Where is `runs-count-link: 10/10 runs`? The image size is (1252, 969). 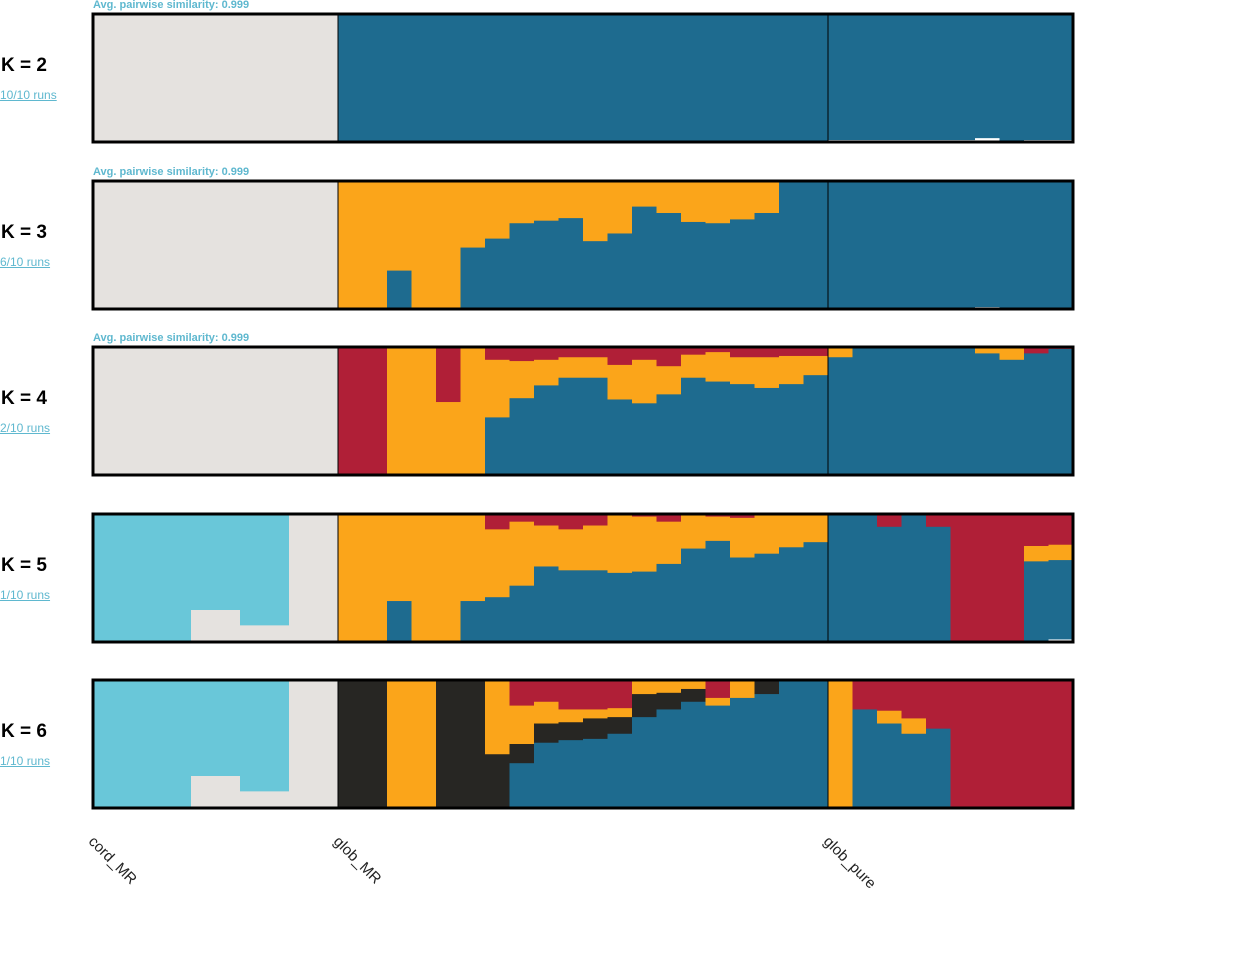 runs-count-link: 10/10 runs is located at coordinates (28, 95).